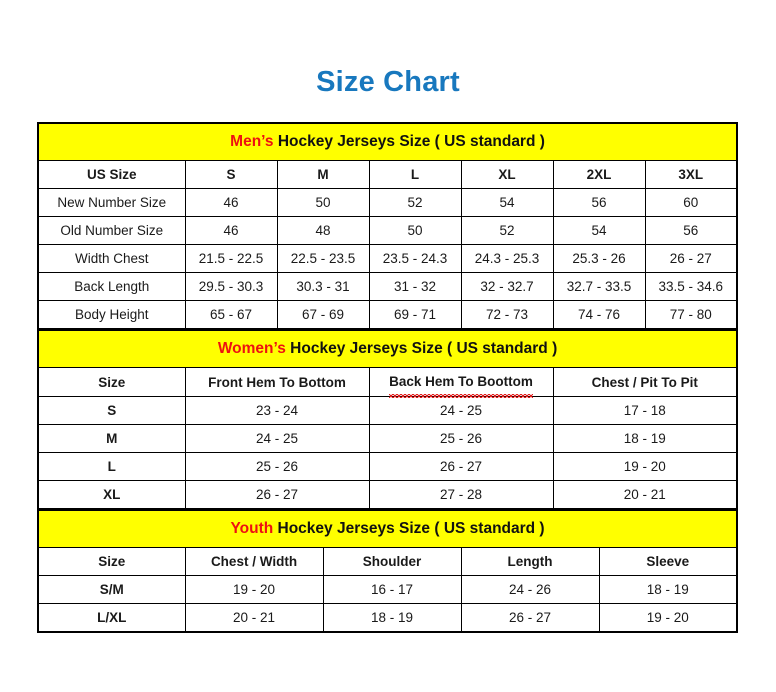 The width and height of the screenshot is (776, 692). What do you see at coordinates (111, 174) in the screenshot?
I see `mens-col-header-0: US Size` at bounding box center [111, 174].